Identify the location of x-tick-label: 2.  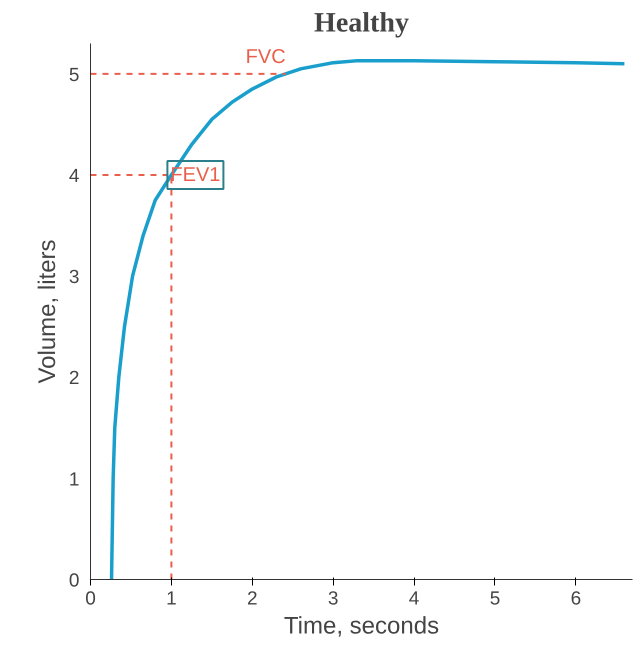
(252, 599).